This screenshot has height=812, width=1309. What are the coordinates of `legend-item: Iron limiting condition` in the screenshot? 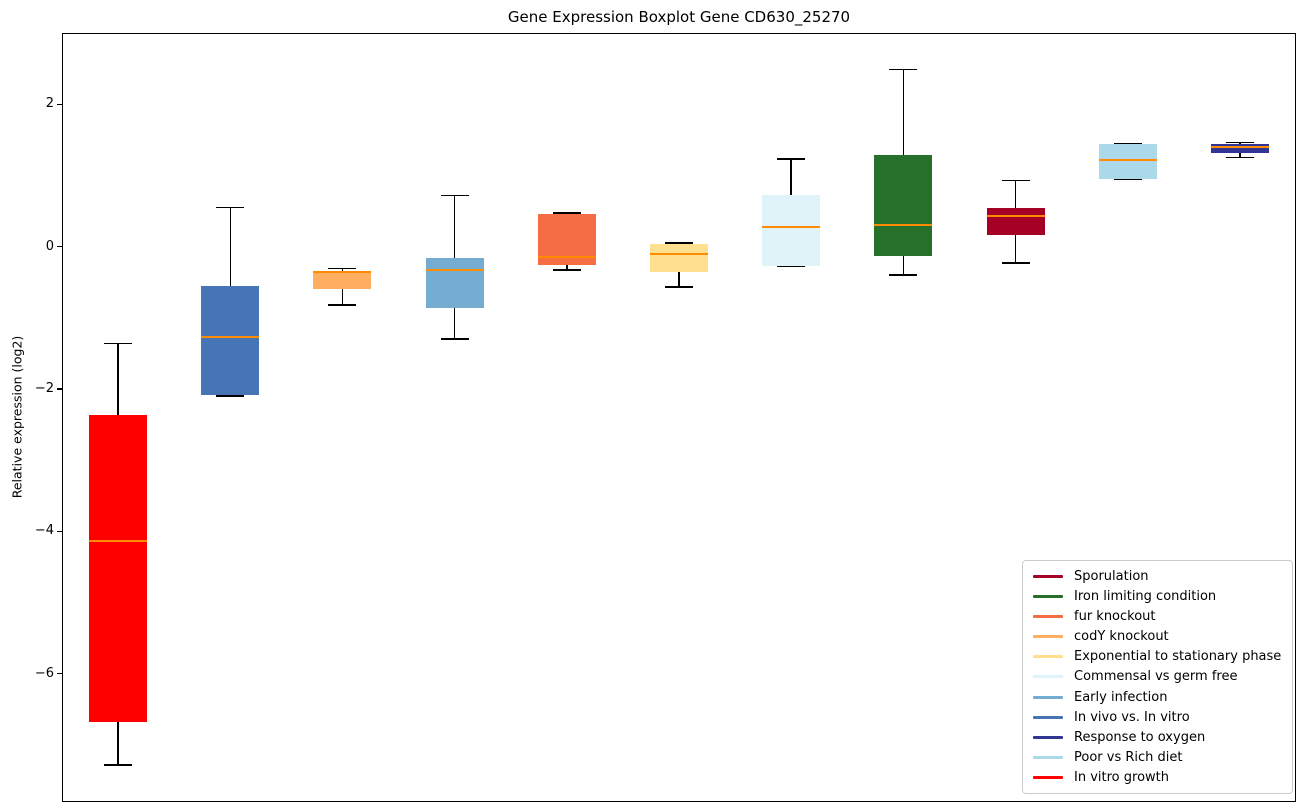 It's located at (1157, 596).